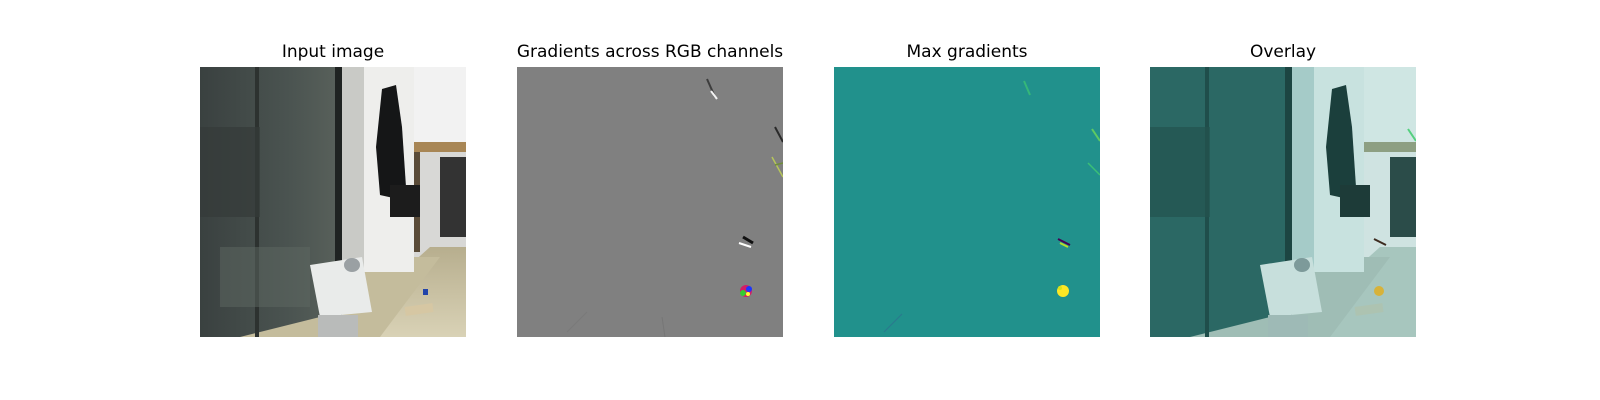 Image resolution: width=1600 pixels, height=400 pixels. Describe the element at coordinates (650, 52) in the screenshot. I see `panel-title: Gradients across RGB channels` at that location.